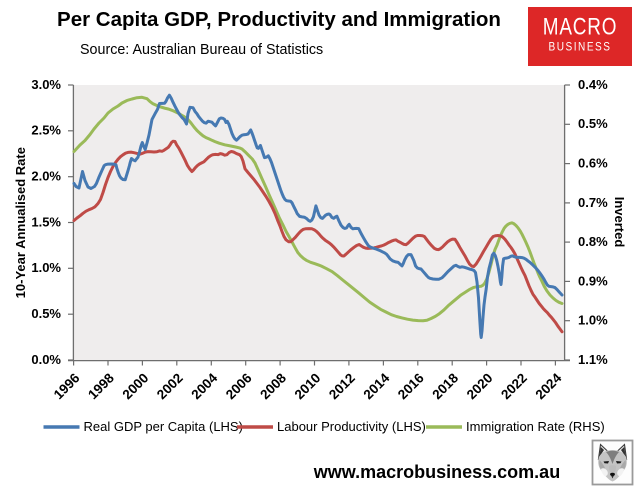 The width and height of the screenshot is (640, 492). Describe the element at coordinates (593, 359) in the screenshot. I see `svg-text: 1.1%` at that location.